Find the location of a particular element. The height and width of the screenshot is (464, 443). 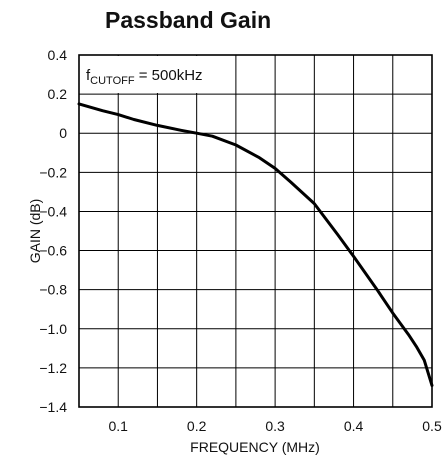

annotation-background is located at coordinates (150, 74).